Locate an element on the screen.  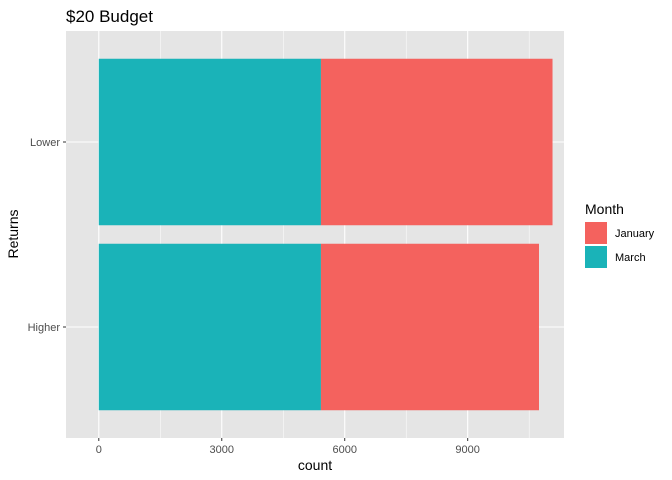
legend-label-january: January is located at coordinates (635, 234).